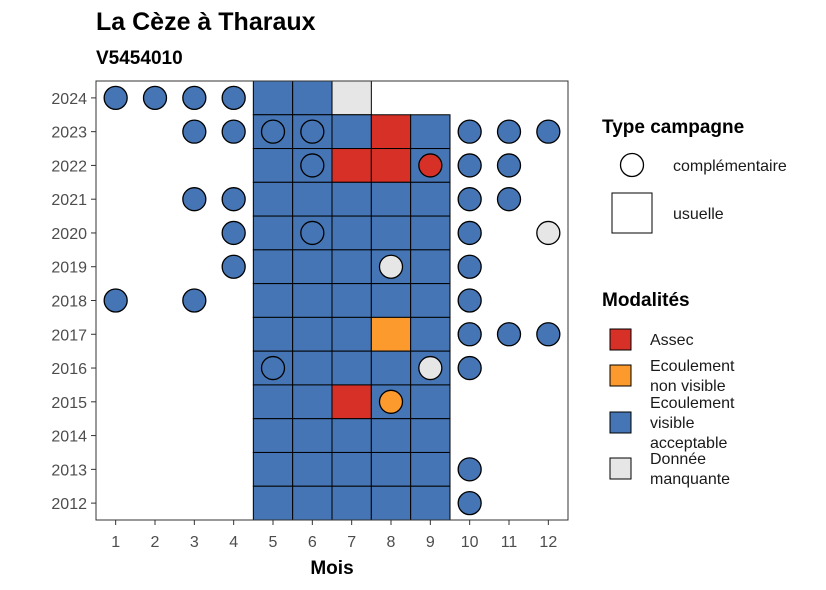  What do you see at coordinates (69, 470) in the screenshot?
I see `y-tick-label-2013: 2013` at bounding box center [69, 470].